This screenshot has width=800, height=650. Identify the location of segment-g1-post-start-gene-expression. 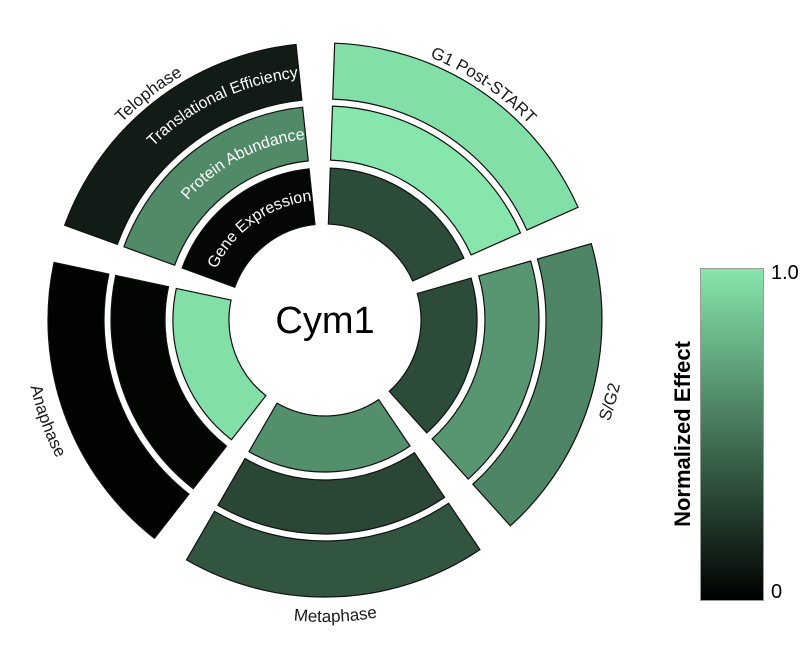
(396, 224).